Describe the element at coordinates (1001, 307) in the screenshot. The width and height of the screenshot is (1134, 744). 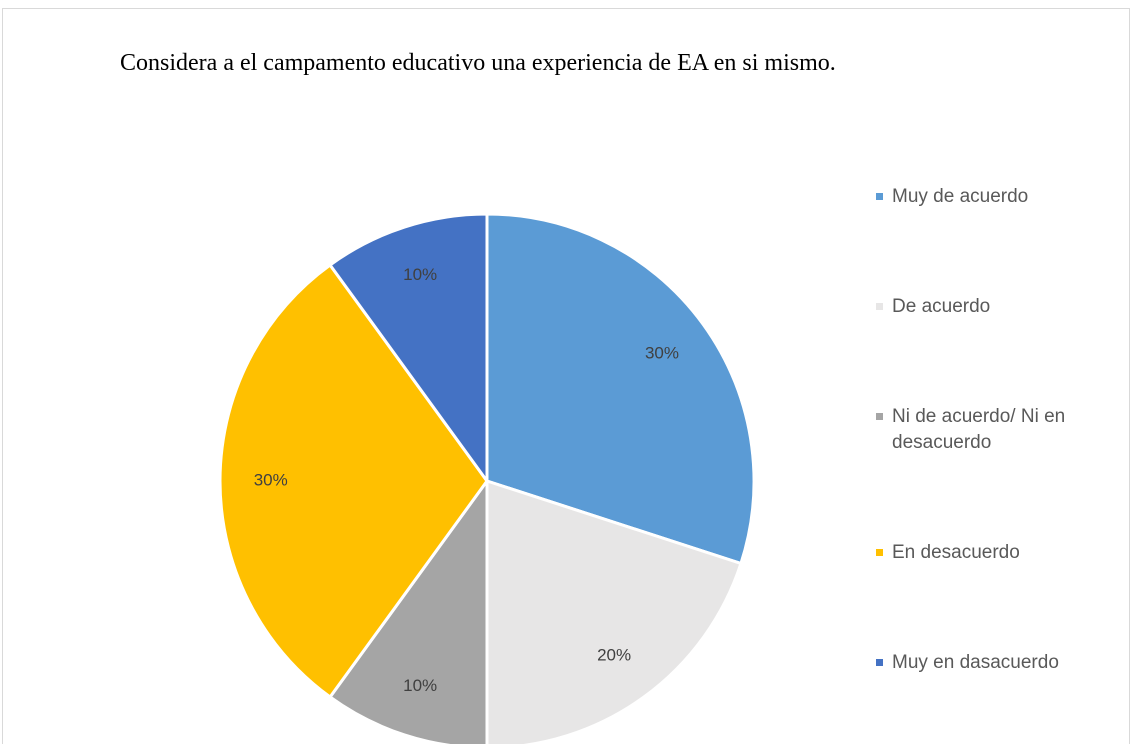
I see `legend-item: De acuerdo` at that location.